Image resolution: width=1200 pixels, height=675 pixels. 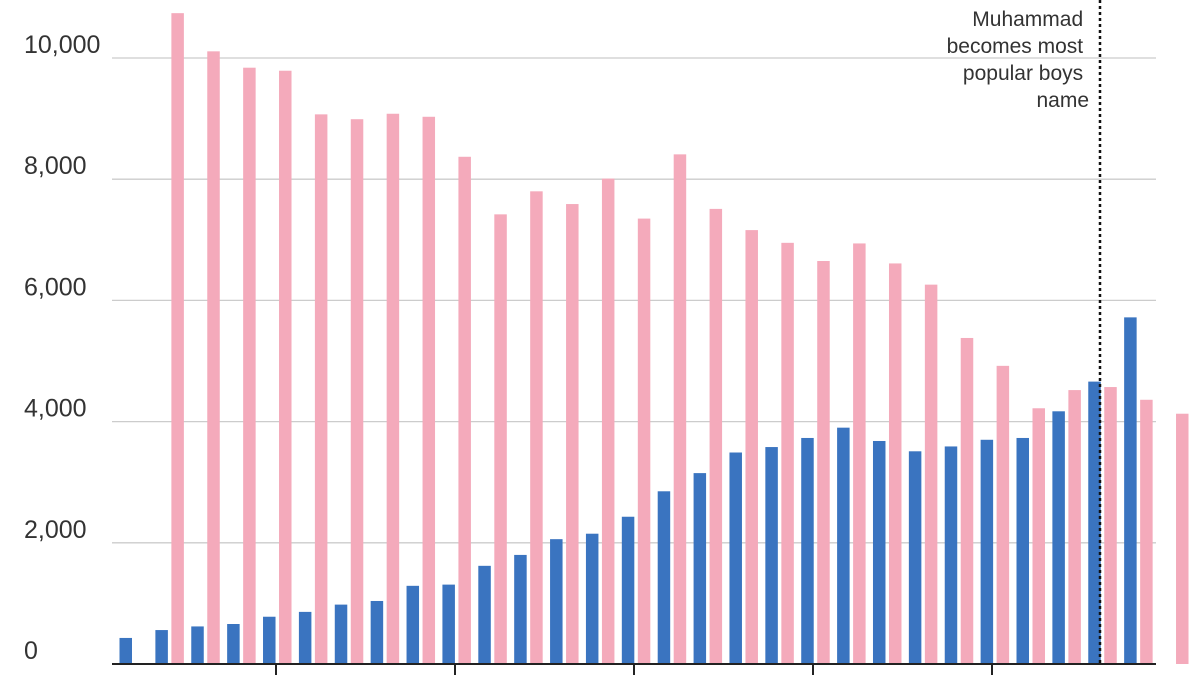 What do you see at coordinates (1018, 60) in the screenshot?
I see `annotation-text: Muhammad becomes most popular boys name` at bounding box center [1018, 60].